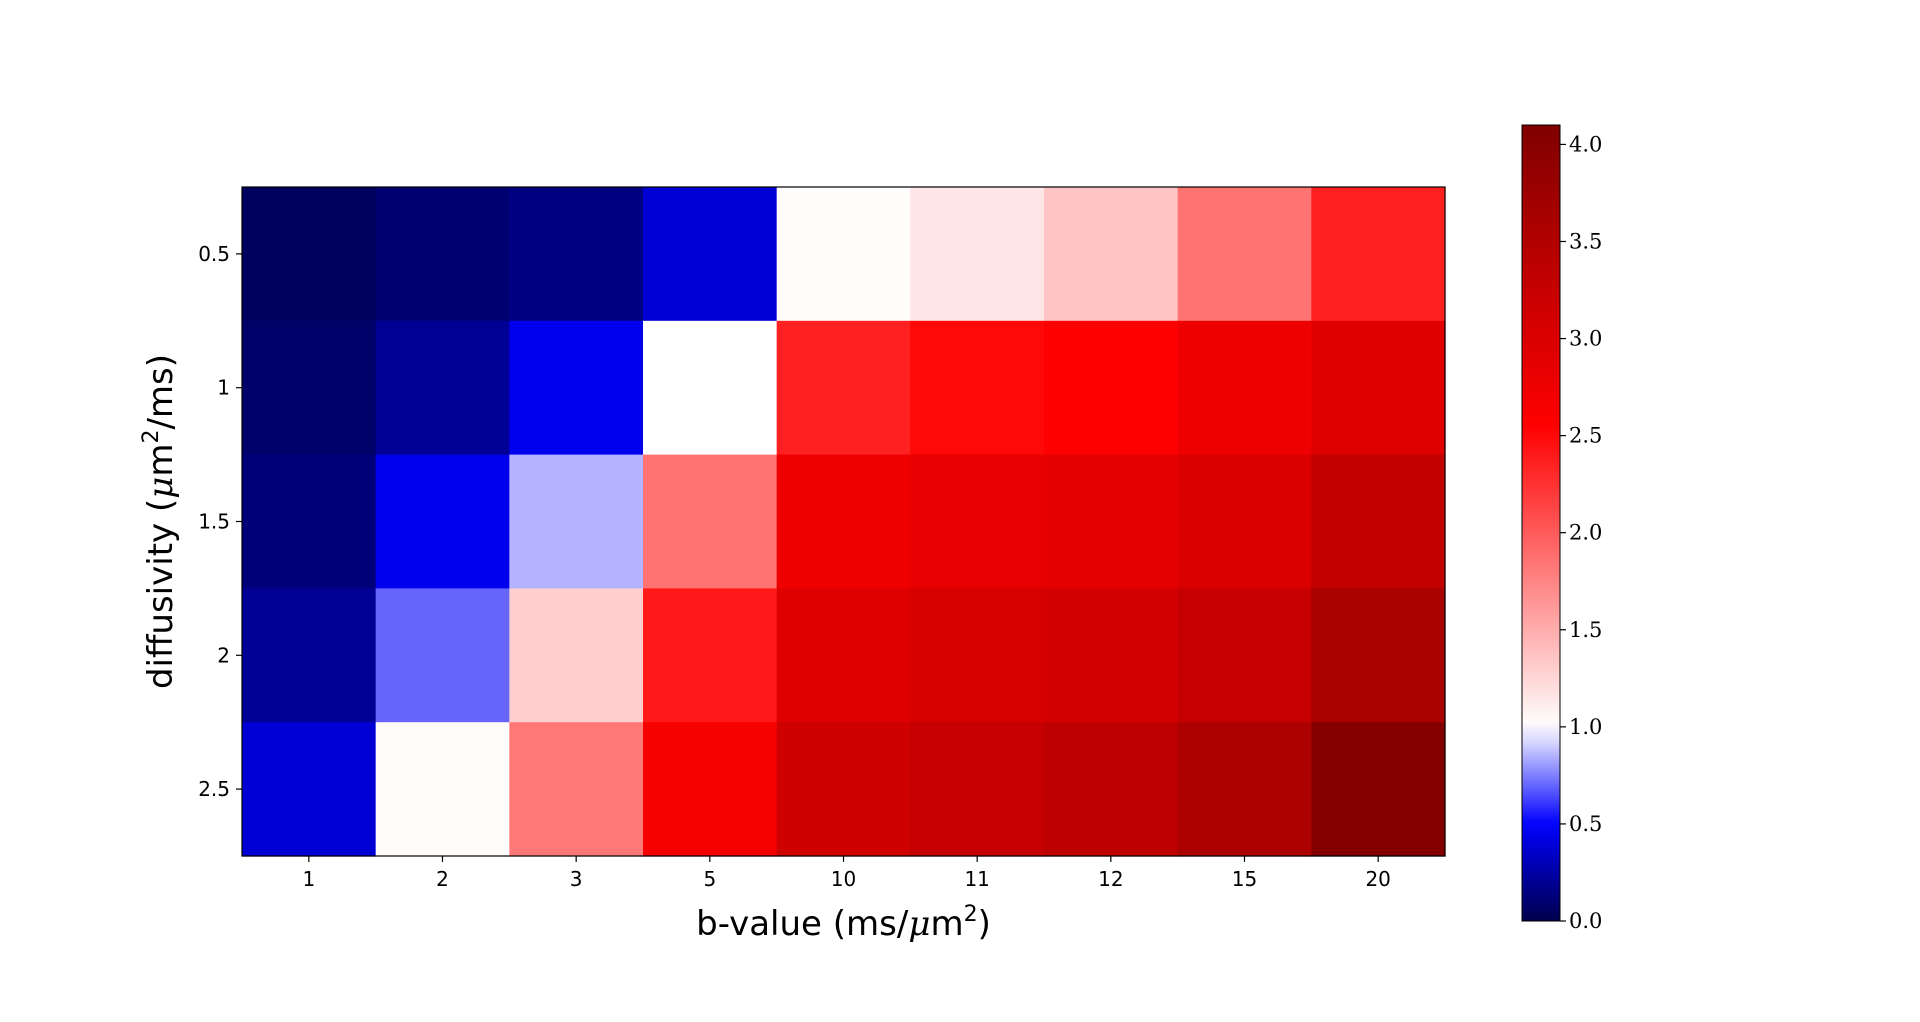 Image resolution: width=1920 pixels, height=1022 pixels. What do you see at coordinates (971, 914) in the screenshot?
I see `x-axis-label-sup: 2` at bounding box center [971, 914].